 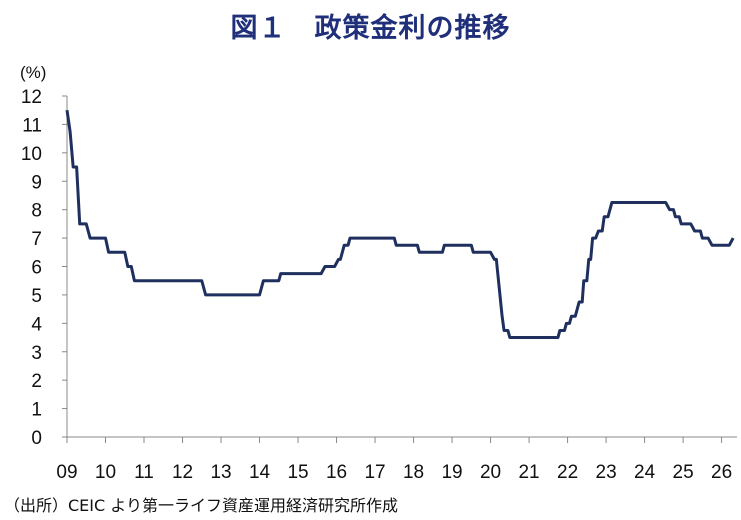 What do you see at coordinates (31, 154) in the screenshot?
I see `y-tick-label: 10` at bounding box center [31, 154].